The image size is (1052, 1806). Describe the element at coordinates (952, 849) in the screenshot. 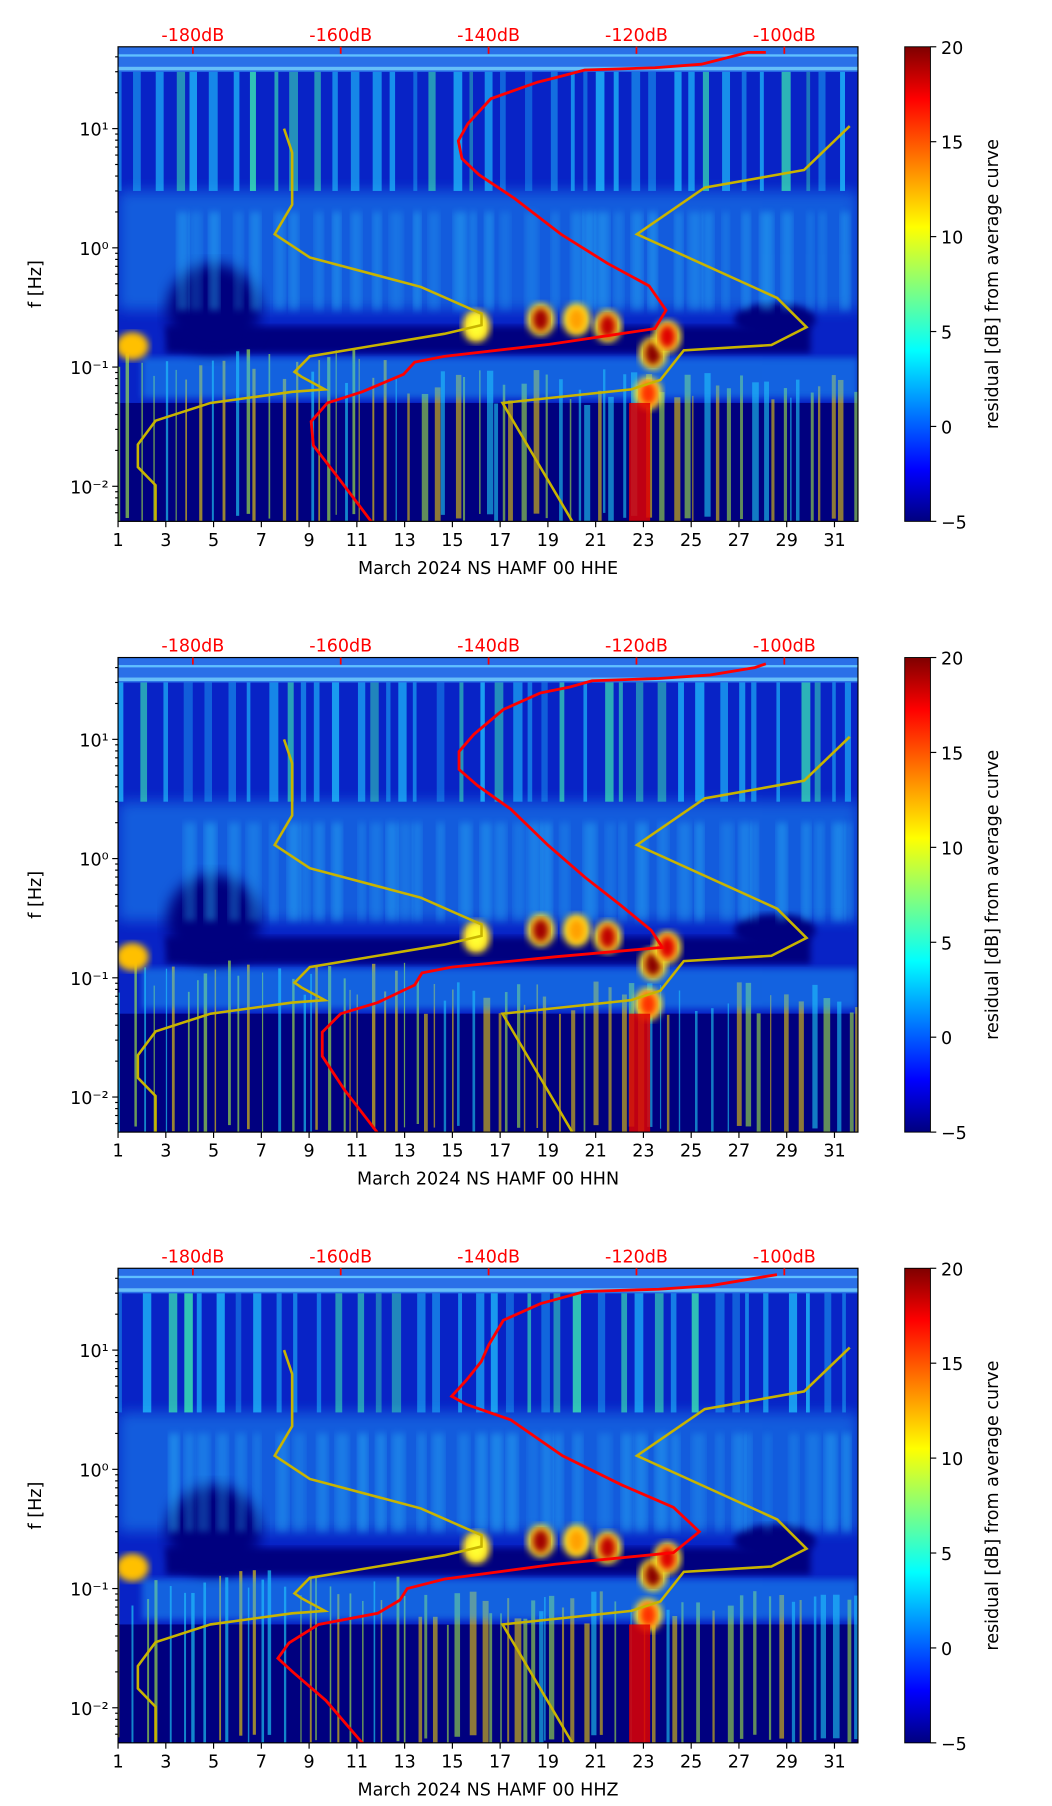

I see `colorbar-tick-label: 10` at that location.